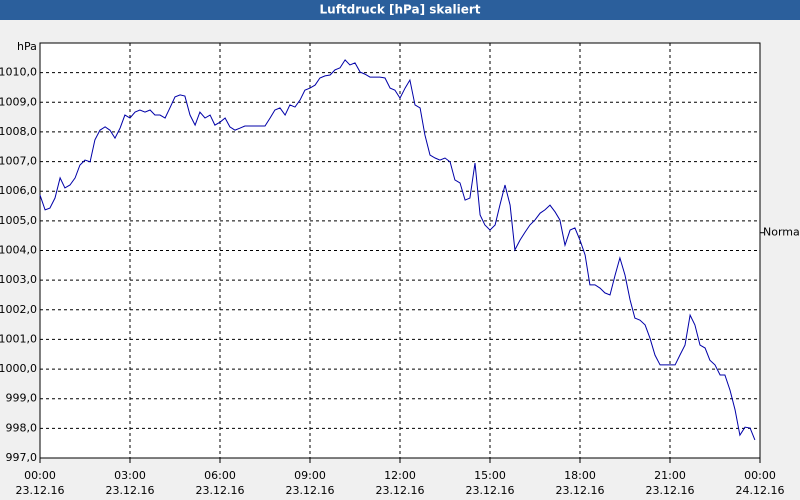 This screenshot has height=500, width=800. I want to click on y-tick-label: 1003,0, so click(18, 279).